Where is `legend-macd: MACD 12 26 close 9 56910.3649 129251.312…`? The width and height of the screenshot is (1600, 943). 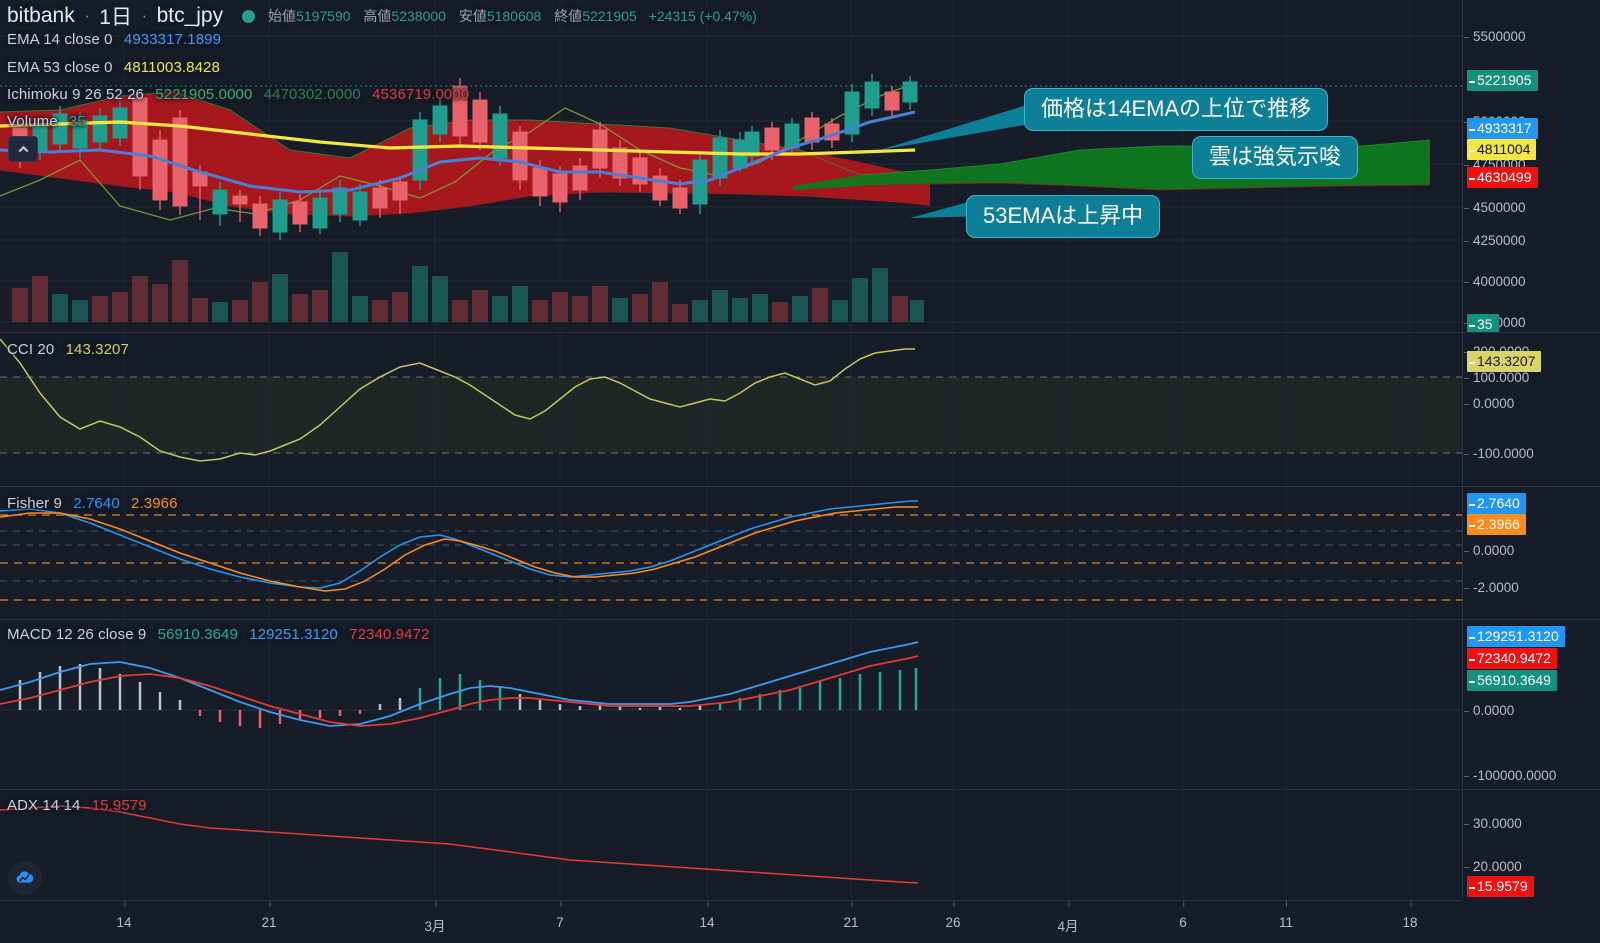
legend-macd: MACD 12 26 close 9 56910.3649 129251.312… is located at coordinates (218, 634).